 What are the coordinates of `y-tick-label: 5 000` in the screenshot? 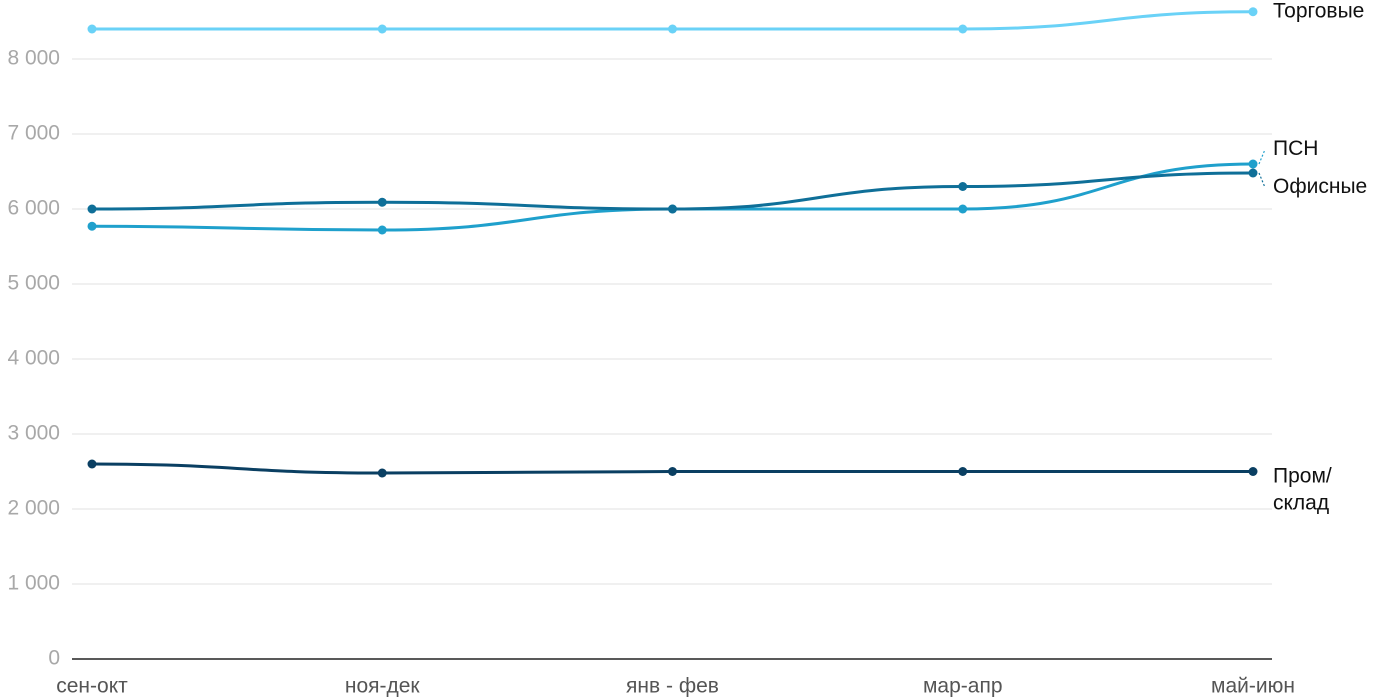 It's located at (33, 283).